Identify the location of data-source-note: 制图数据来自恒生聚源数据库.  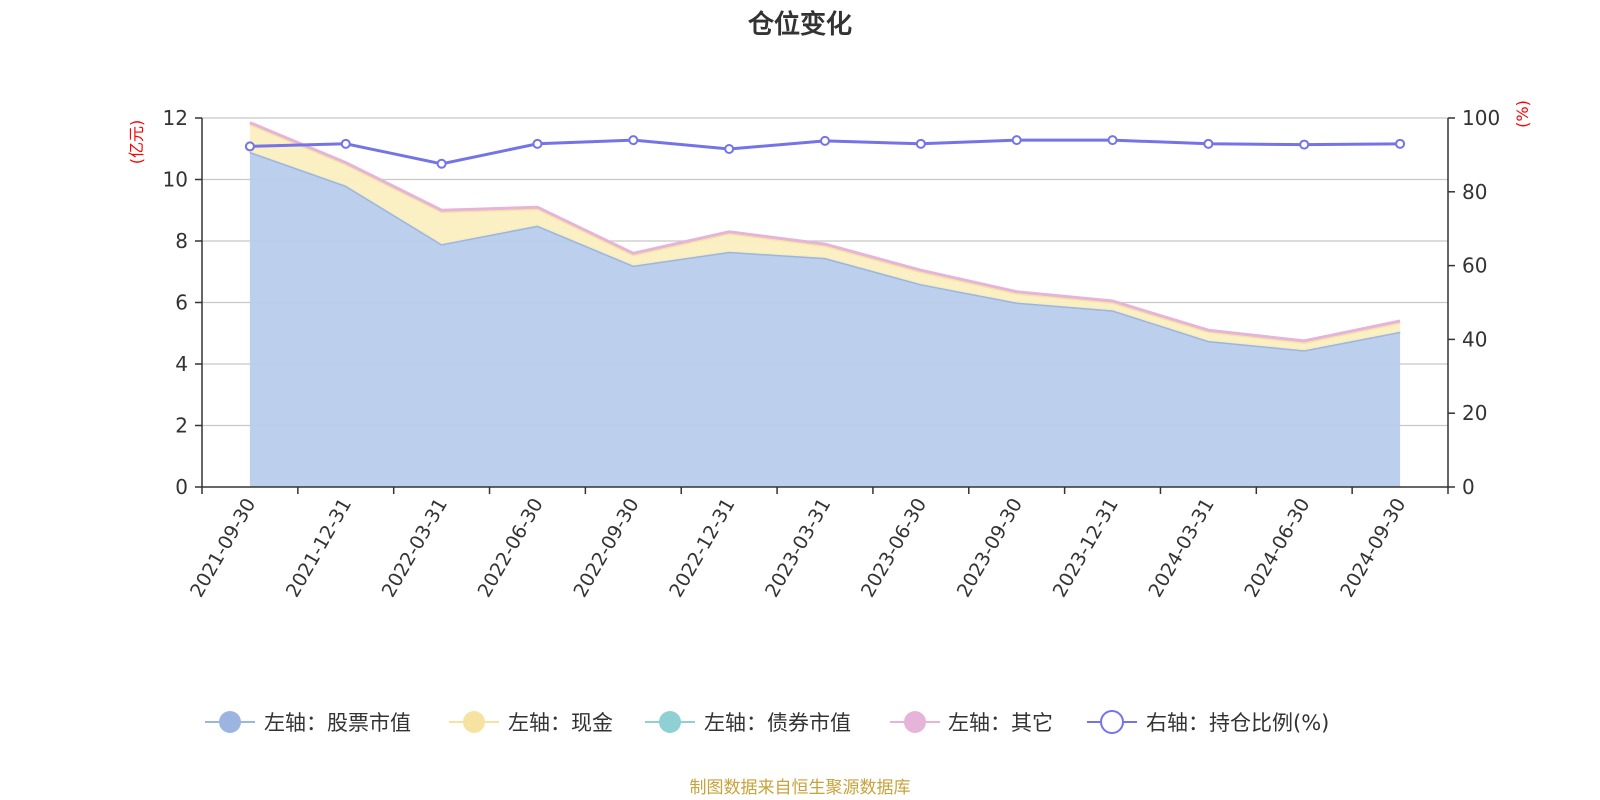
(800, 788).